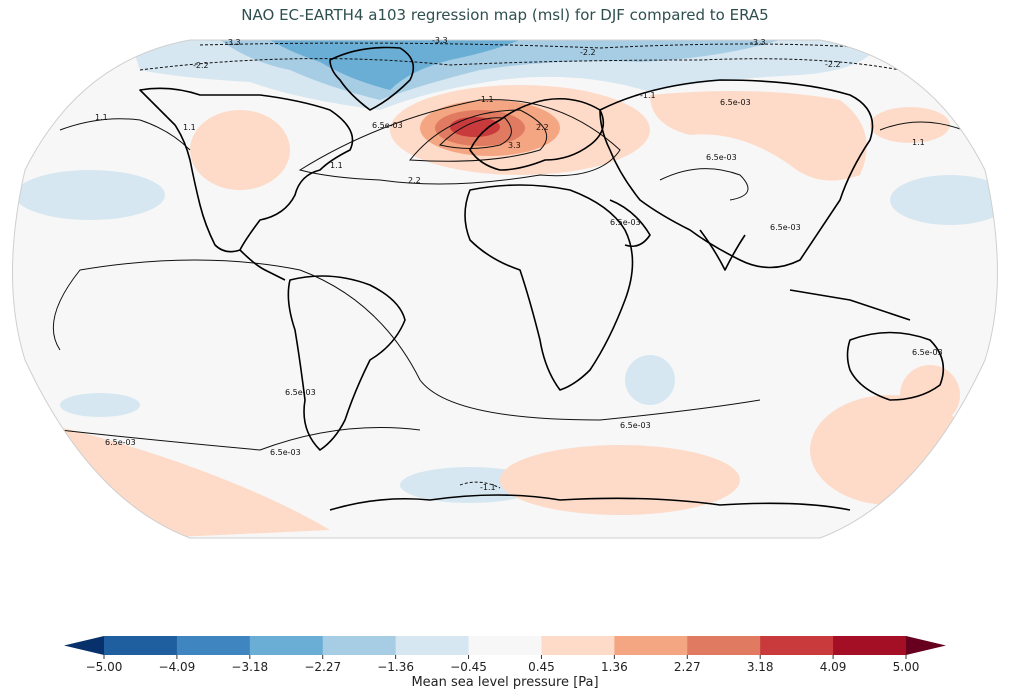 The height and width of the screenshot is (693, 1010). I want to click on indonesia-coastline, so click(850, 305).